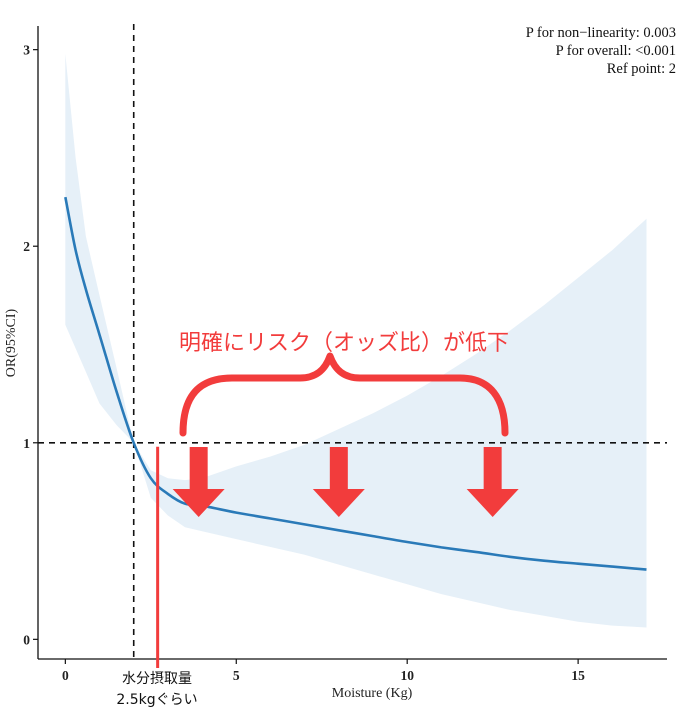 This screenshot has height=710, width=688. Describe the element at coordinates (344, 343) in the screenshot. I see `brace-label: 明確にリスク（オッズ比）が低下` at that location.